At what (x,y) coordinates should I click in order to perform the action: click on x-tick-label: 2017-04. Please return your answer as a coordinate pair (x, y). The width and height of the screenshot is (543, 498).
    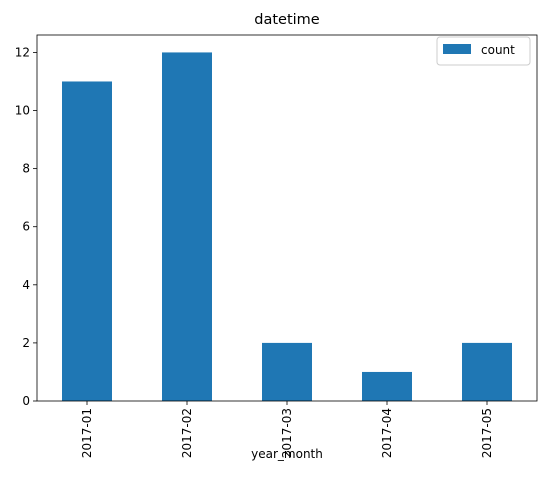
    Looking at the image, I should click on (387, 433).